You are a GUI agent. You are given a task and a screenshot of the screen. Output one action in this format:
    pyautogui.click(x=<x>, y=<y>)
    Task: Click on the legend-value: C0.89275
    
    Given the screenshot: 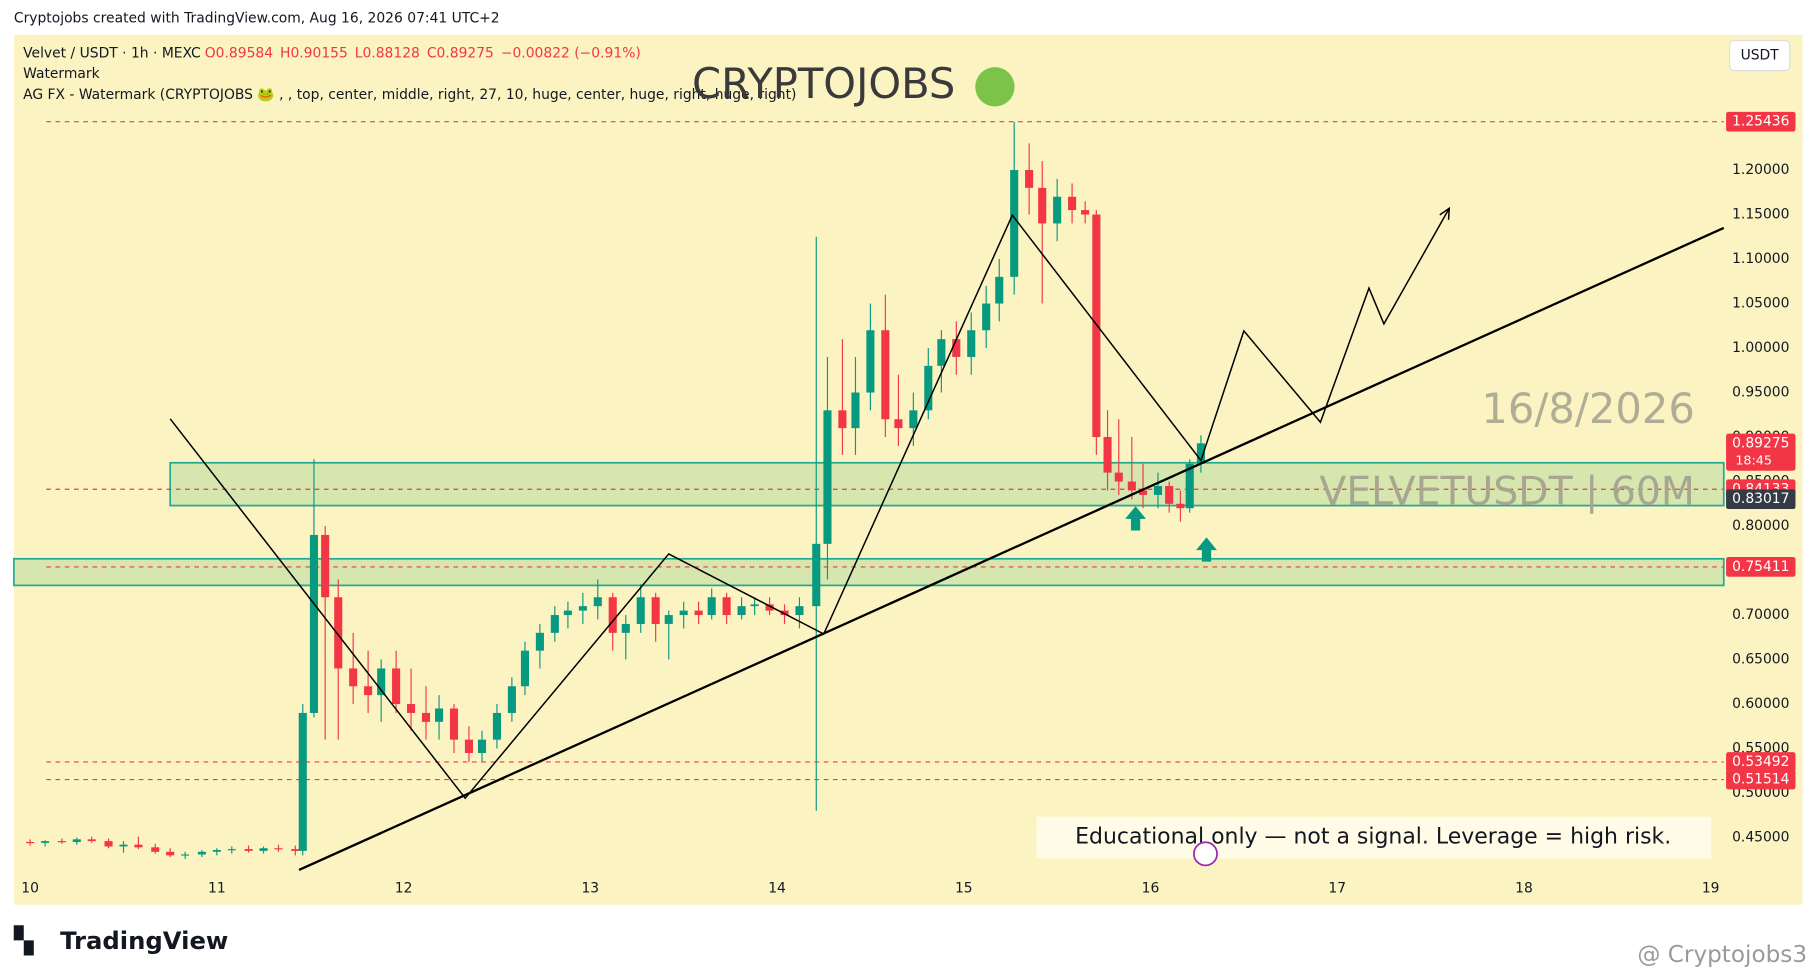 What is the action you would take?
    pyautogui.click(x=460, y=53)
    